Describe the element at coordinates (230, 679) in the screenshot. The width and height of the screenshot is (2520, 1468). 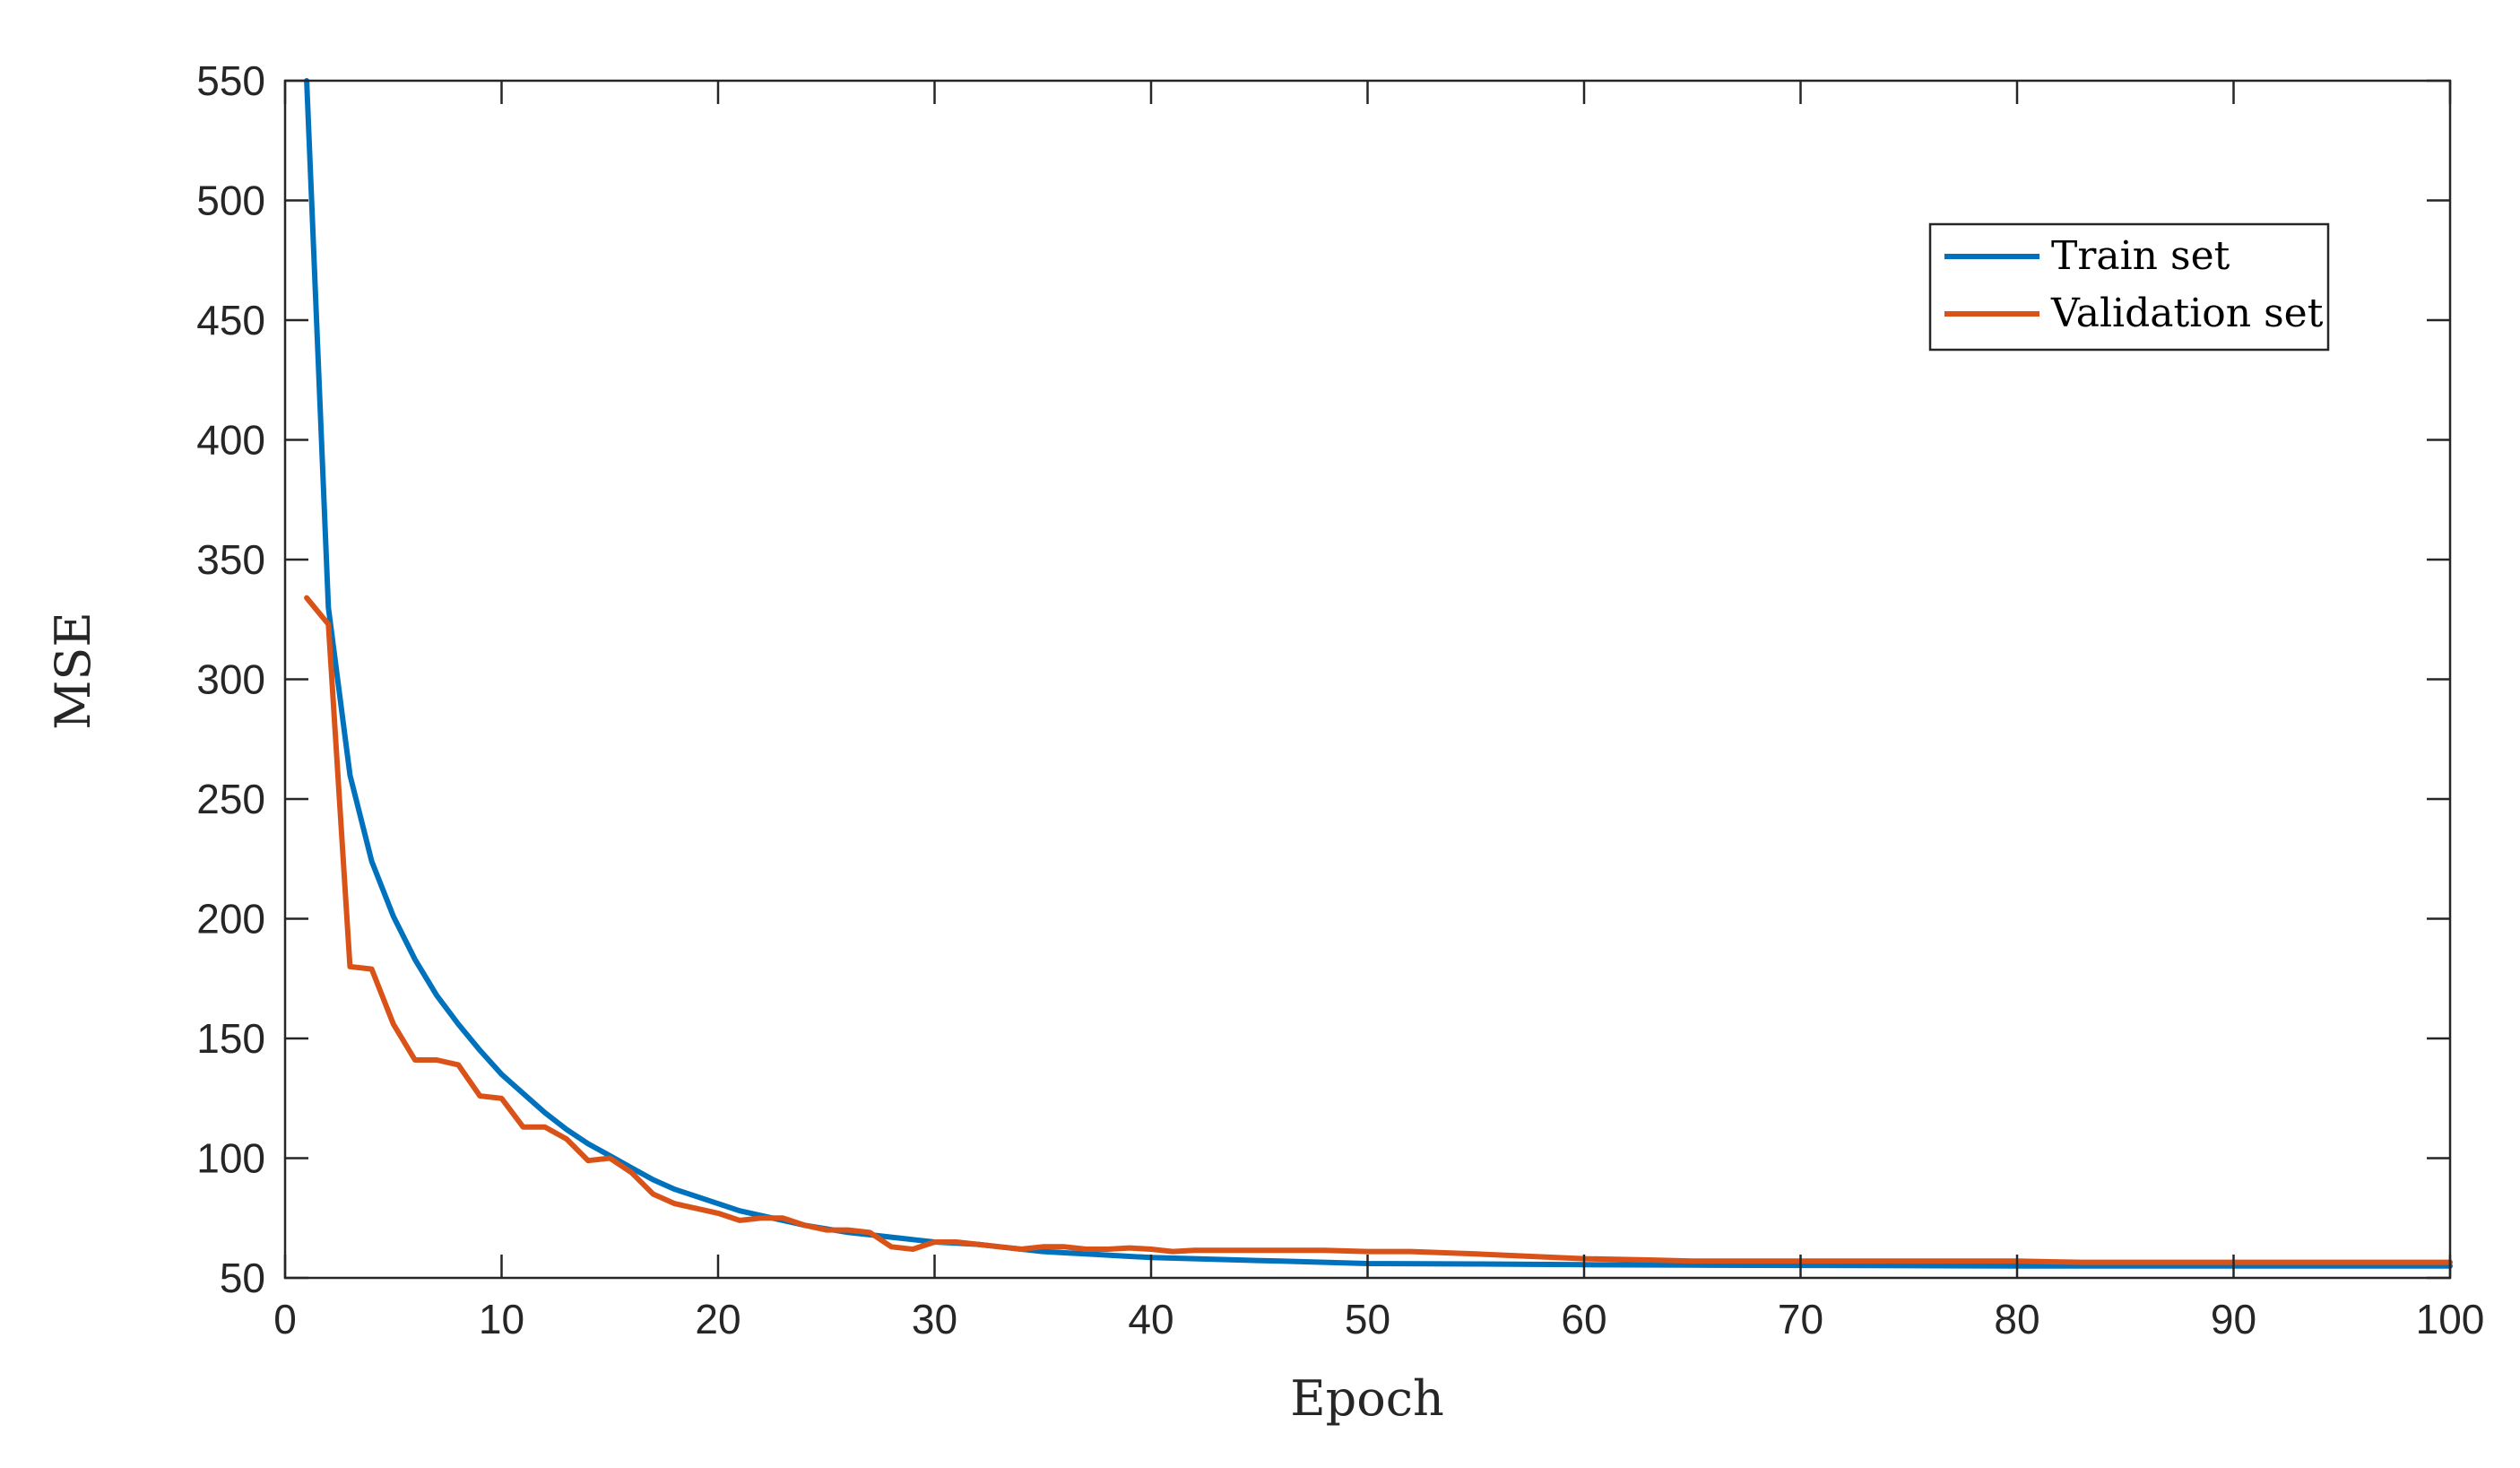
I see `y-tick-label: 300` at that location.